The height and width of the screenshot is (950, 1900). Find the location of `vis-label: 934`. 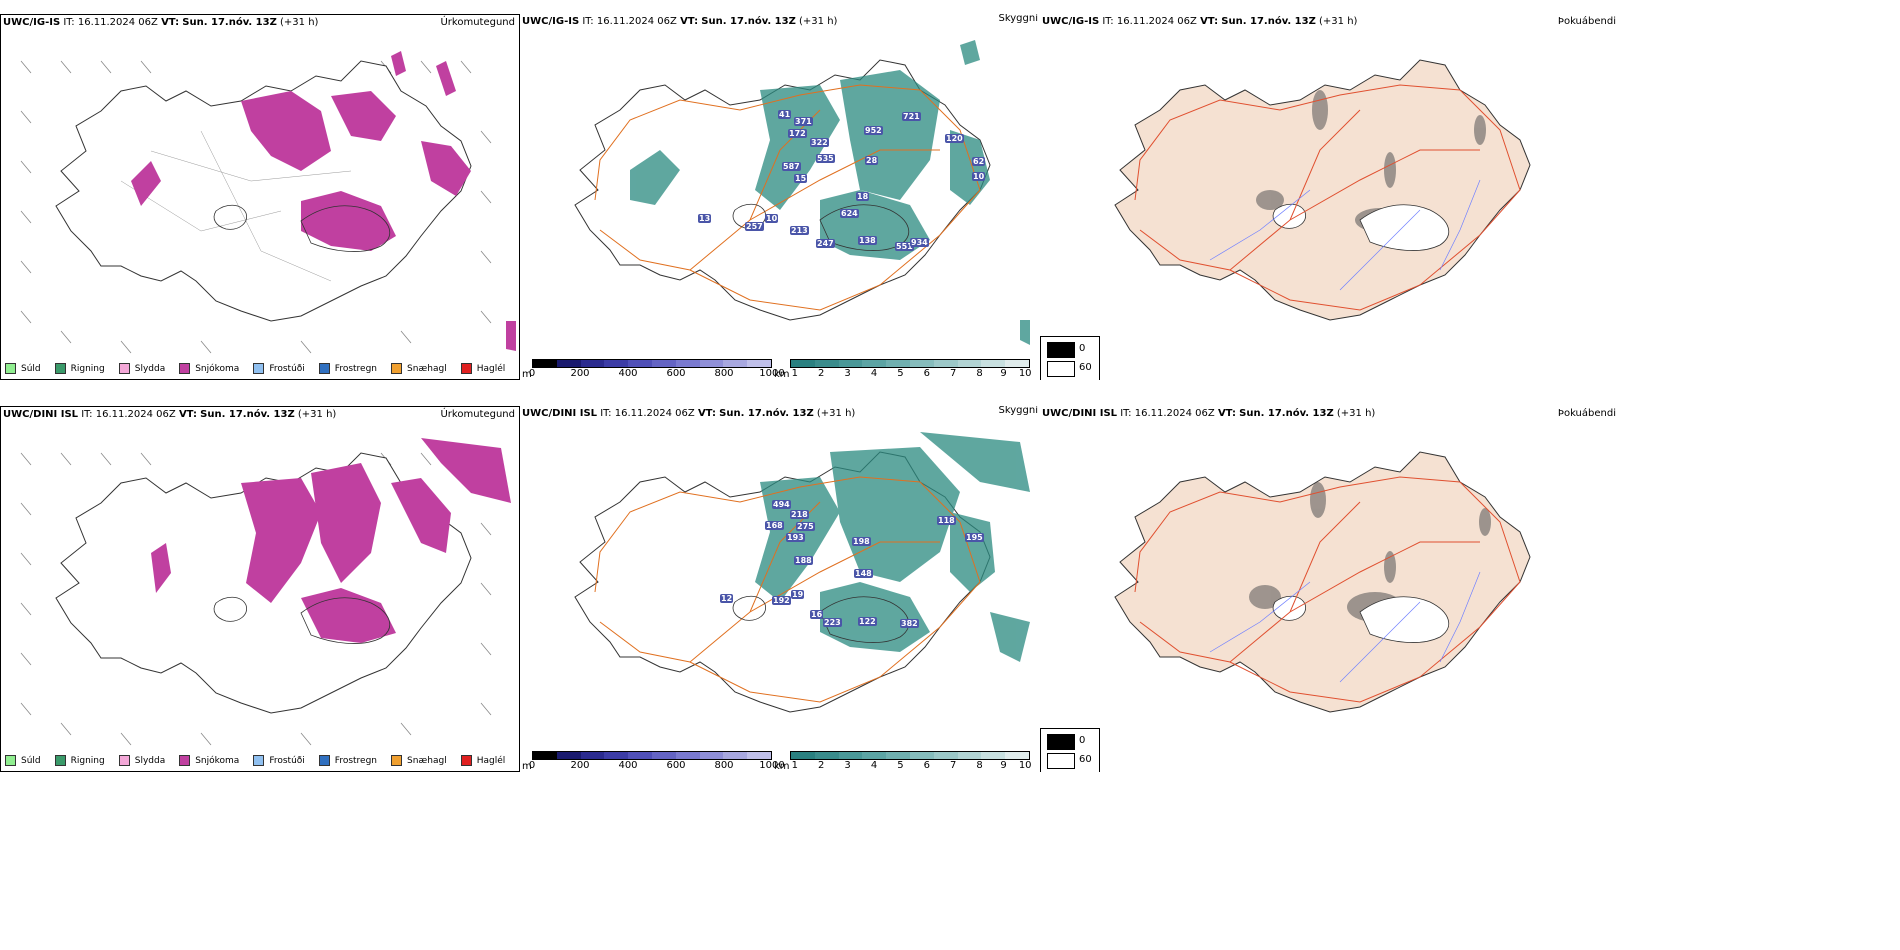

vis-label: 934 is located at coordinates (919, 242).